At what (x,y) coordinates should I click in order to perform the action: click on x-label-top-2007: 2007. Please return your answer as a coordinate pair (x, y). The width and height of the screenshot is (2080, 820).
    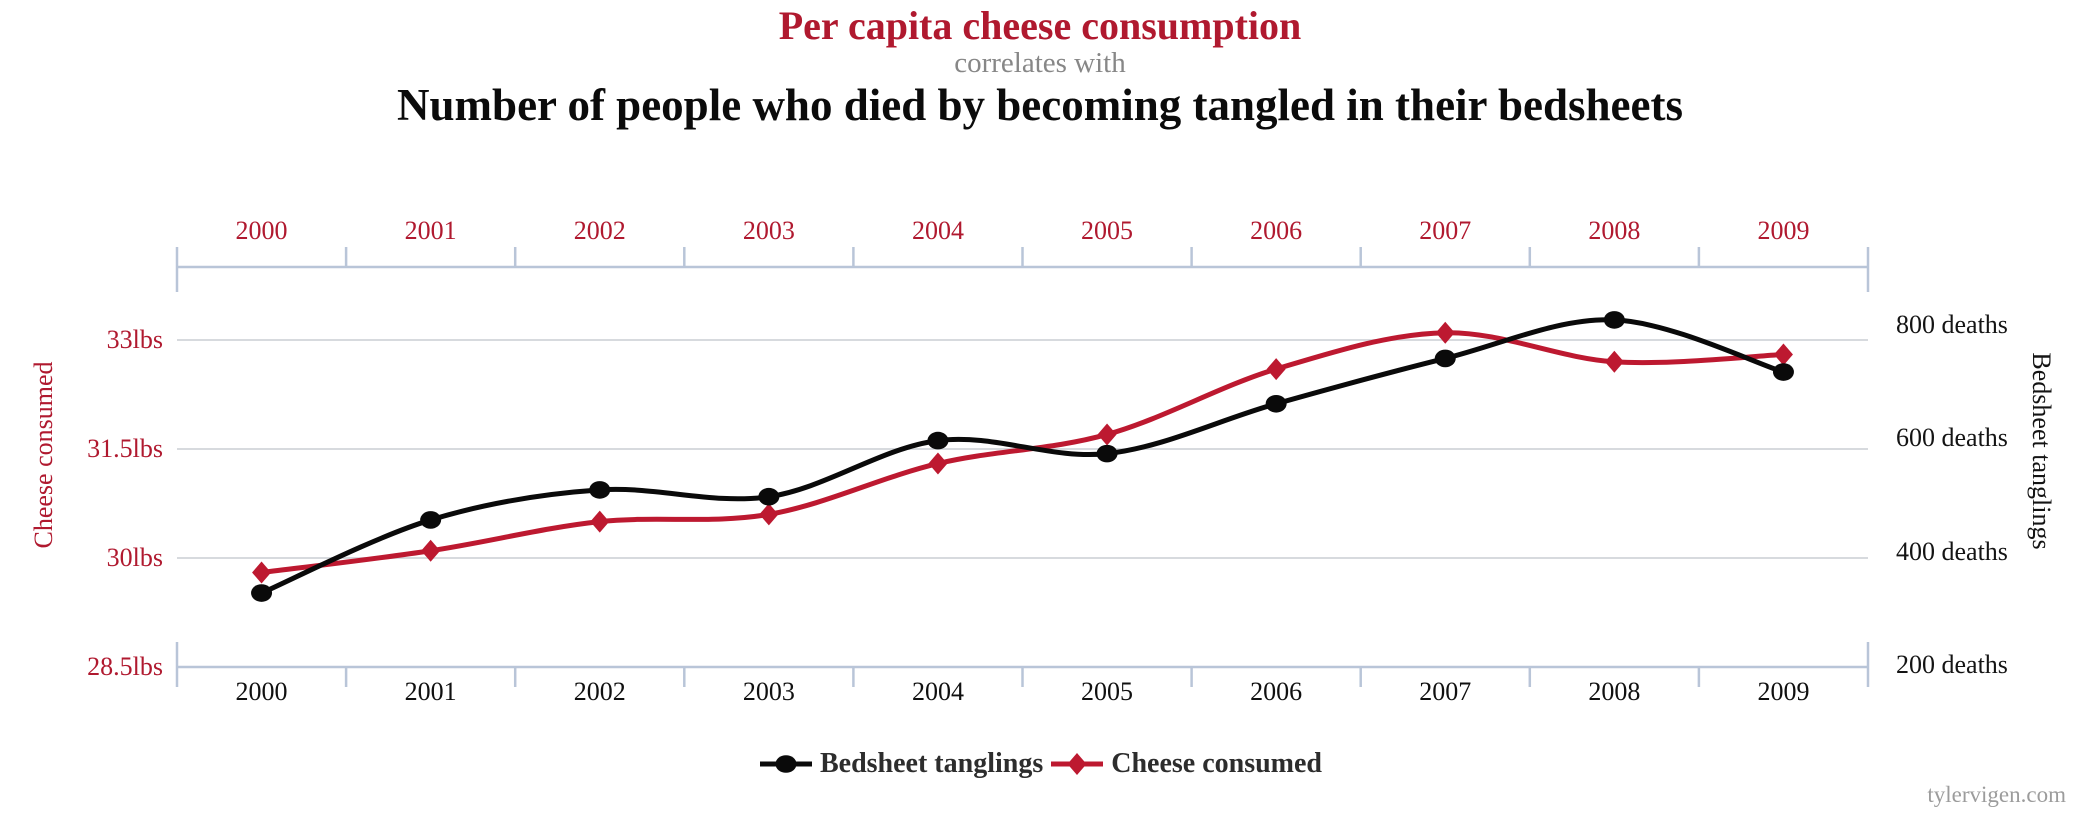
    Looking at the image, I should click on (1445, 230).